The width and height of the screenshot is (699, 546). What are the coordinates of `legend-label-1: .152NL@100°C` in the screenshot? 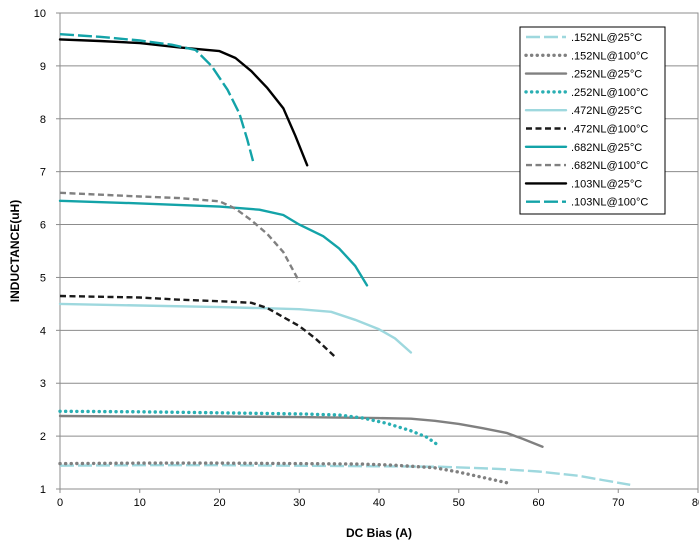 It's located at (609, 56).